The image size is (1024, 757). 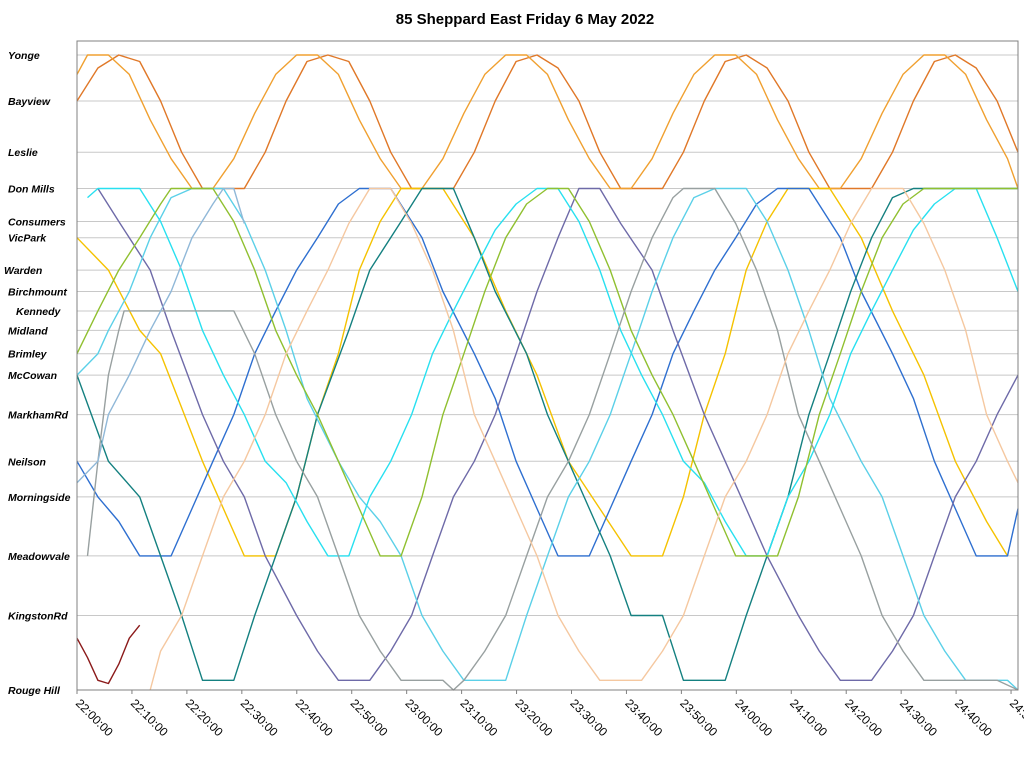 I want to click on time-tick-label: 24:50:00, so click(x=1015, y=717).